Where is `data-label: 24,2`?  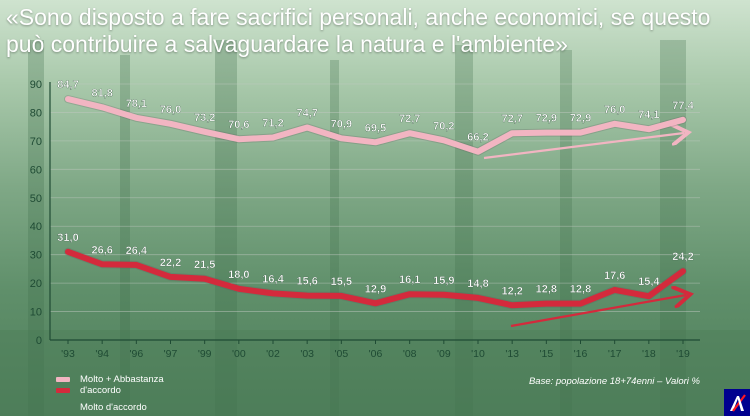 data-label: 24,2 is located at coordinates (682, 257).